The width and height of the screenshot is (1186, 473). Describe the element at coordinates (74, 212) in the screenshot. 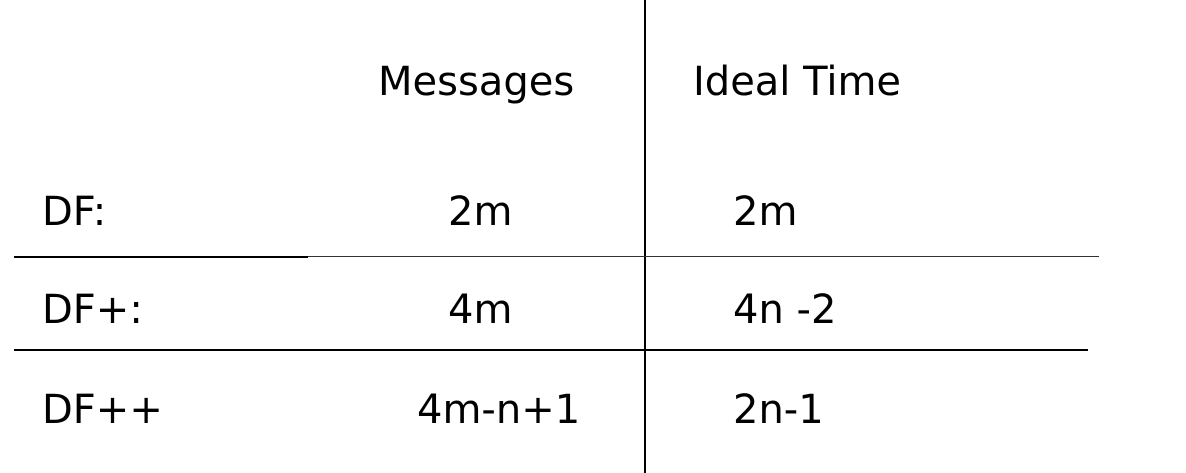

I see `row-label-df: DF:` at that location.